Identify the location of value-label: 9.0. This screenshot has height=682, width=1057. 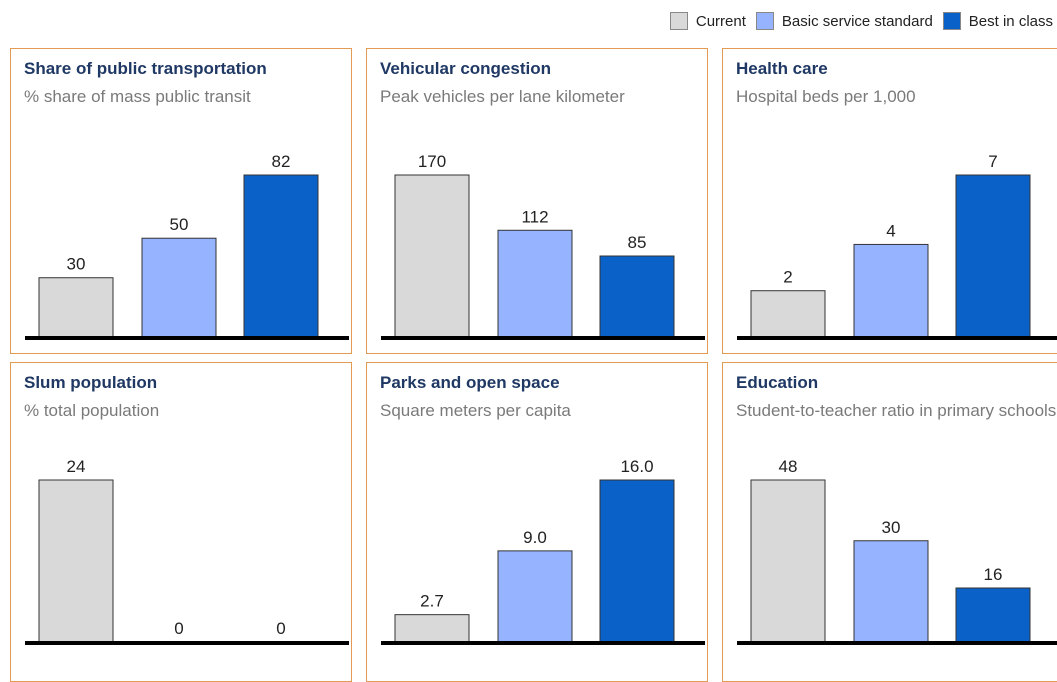
(535, 537).